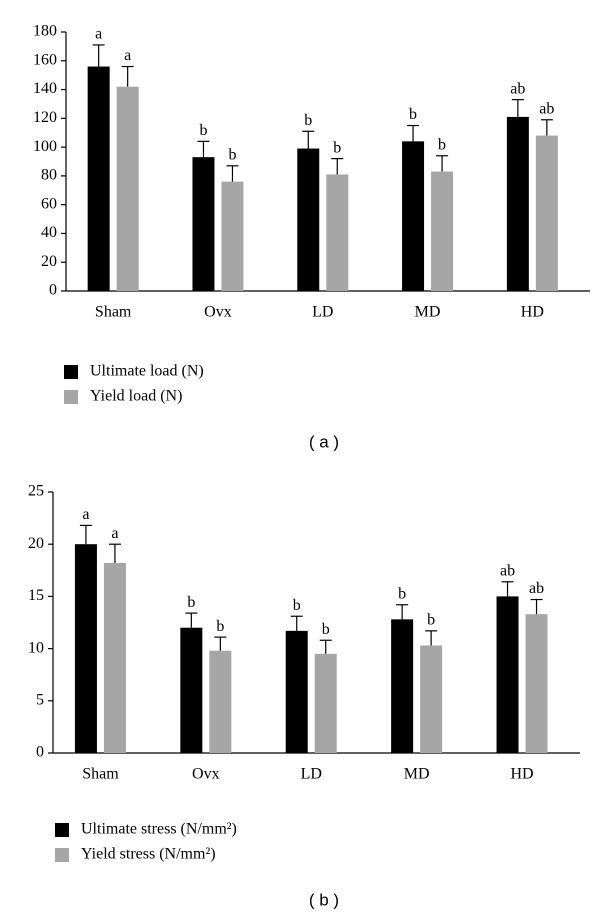 This screenshot has width=600, height=918. Describe the element at coordinates (159, 829) in the screenshot. I see `legend-label: Ultimate stress (N/mm²)` at that location.